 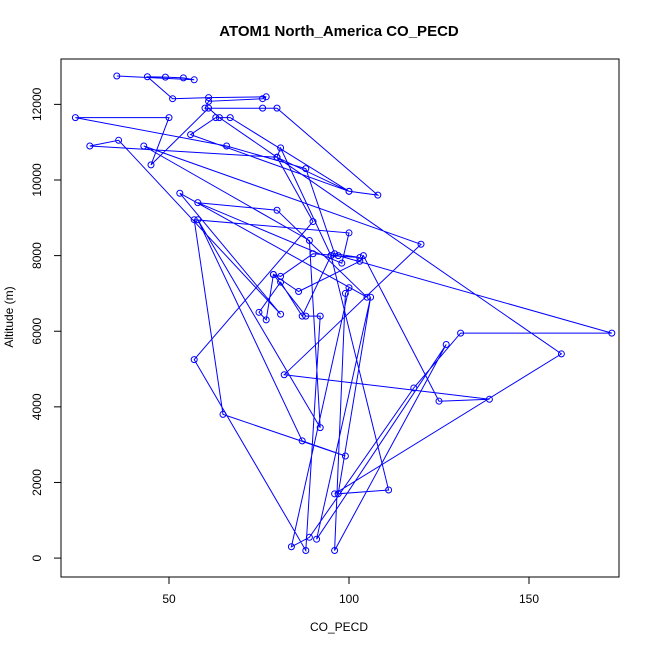 What do you see at coordinates (37, 482) in the screenshot?
I see `y-tick-label: 2000` at bounding box center [37, 482].